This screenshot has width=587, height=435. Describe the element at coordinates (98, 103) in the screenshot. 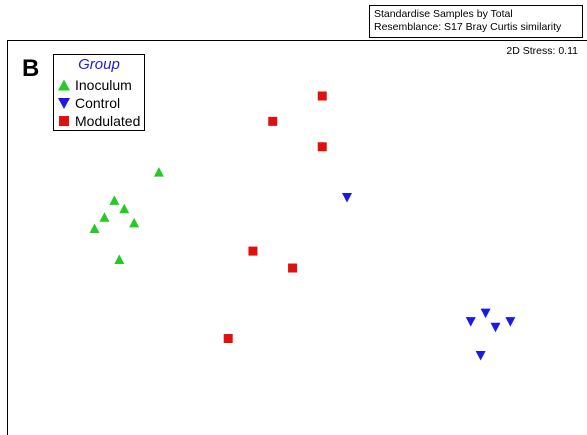

I see `legend-label-control: Control` at that location.